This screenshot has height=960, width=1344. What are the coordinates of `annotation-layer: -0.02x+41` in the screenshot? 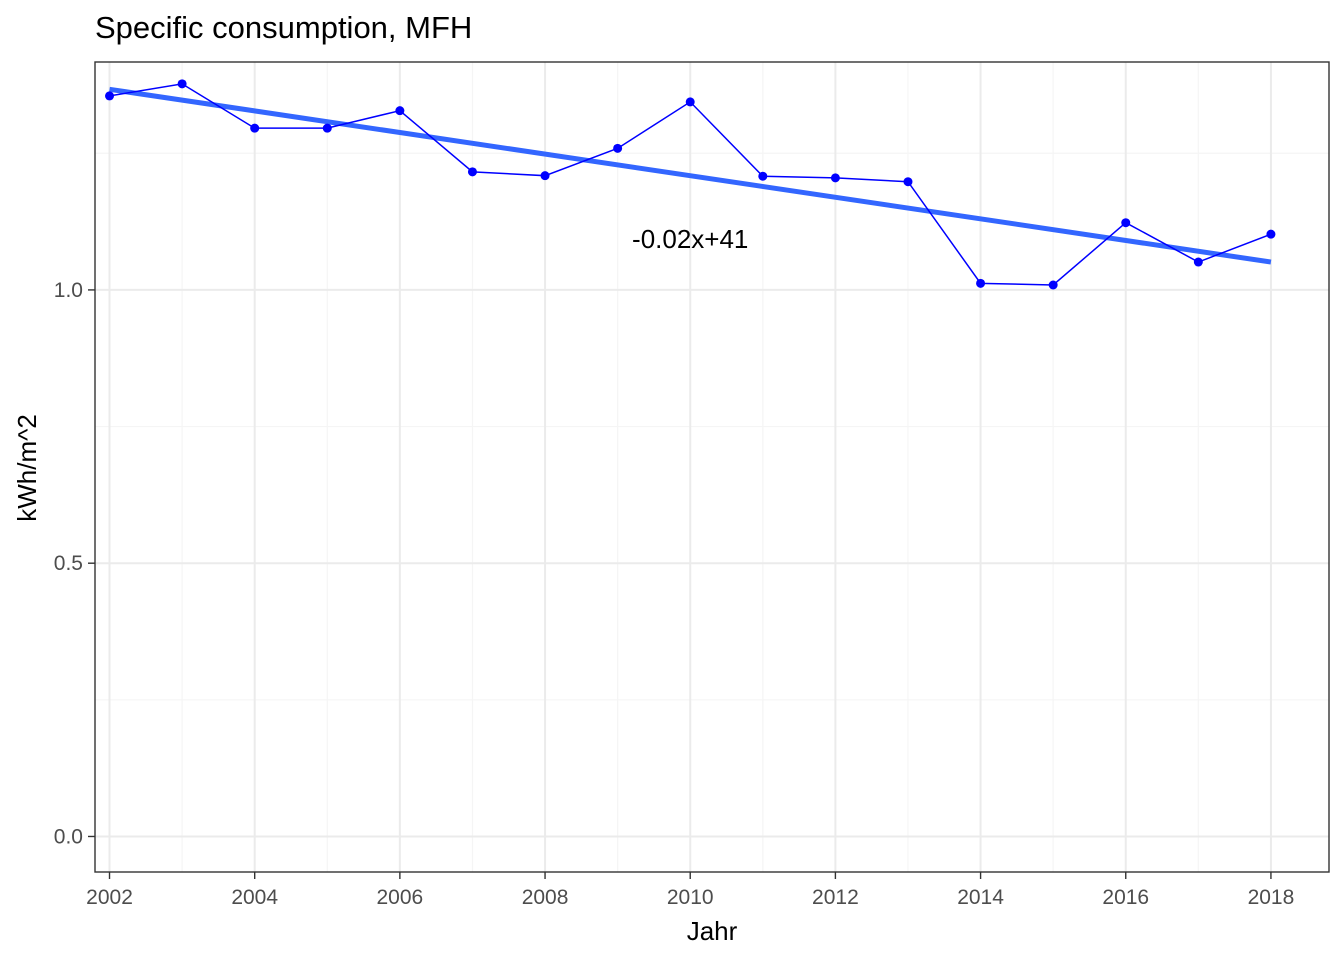 It's located at (690, 239).